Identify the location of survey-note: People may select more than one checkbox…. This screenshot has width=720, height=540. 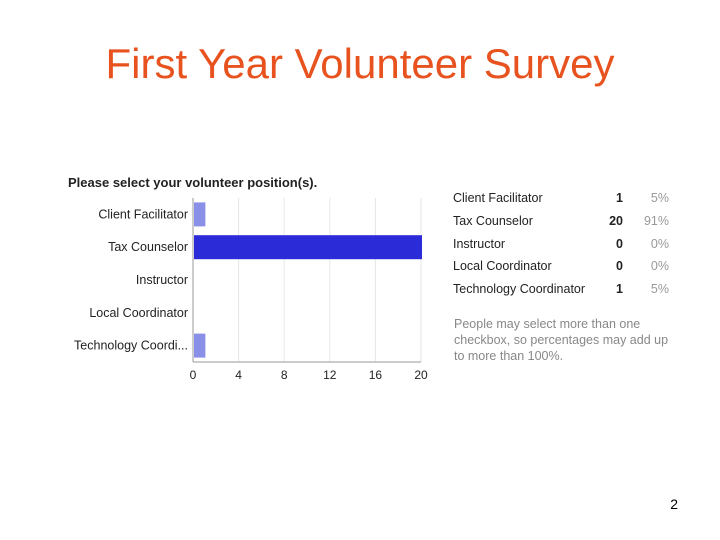
(561, 340).